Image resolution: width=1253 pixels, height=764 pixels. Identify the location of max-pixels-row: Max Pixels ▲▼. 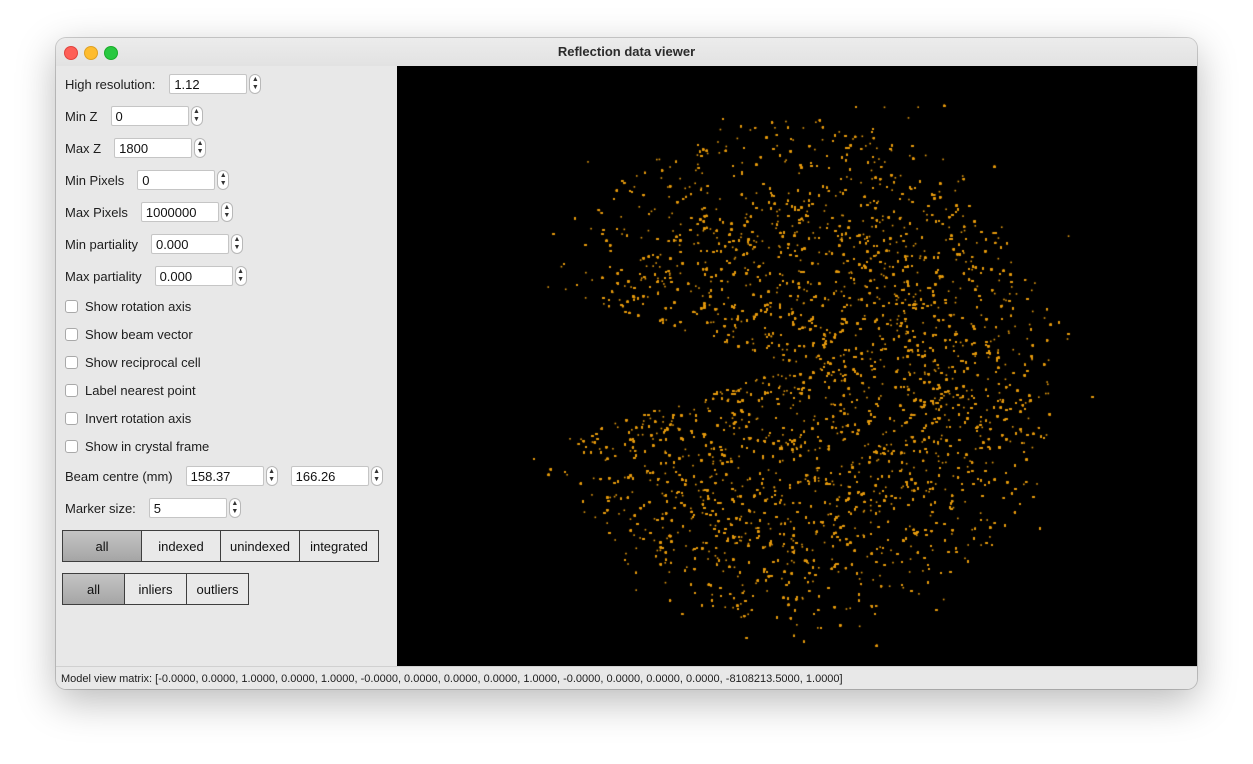
(149, 212).